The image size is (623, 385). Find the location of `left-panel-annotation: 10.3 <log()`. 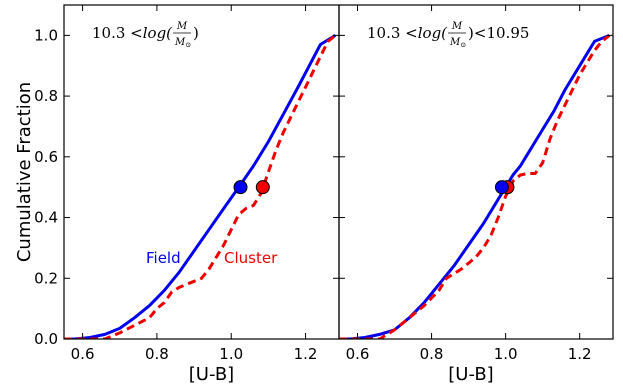

left-panel-annotation: 10.3 <log() is located at coordinates (145, 33).